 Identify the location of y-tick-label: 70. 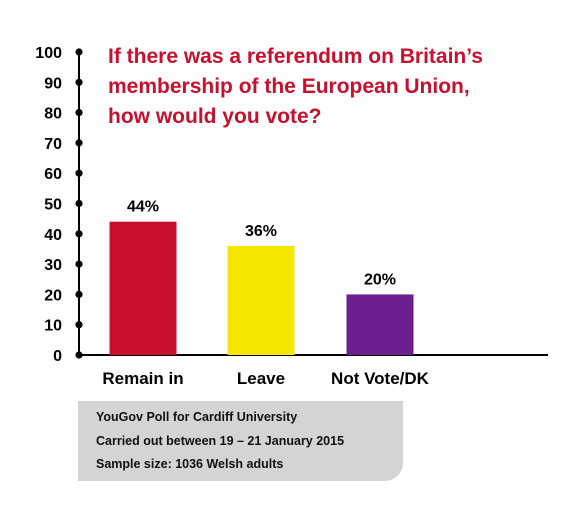
(53, 144).